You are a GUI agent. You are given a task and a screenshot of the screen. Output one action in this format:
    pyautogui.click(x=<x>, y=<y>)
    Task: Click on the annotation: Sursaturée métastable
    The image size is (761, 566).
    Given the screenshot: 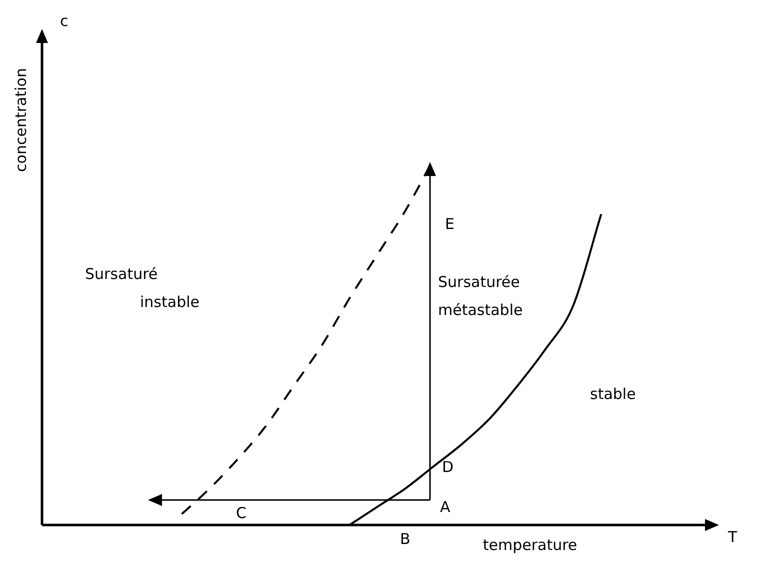 What is the action you would take?
    pyautogui.click(x=480, y=295)
    